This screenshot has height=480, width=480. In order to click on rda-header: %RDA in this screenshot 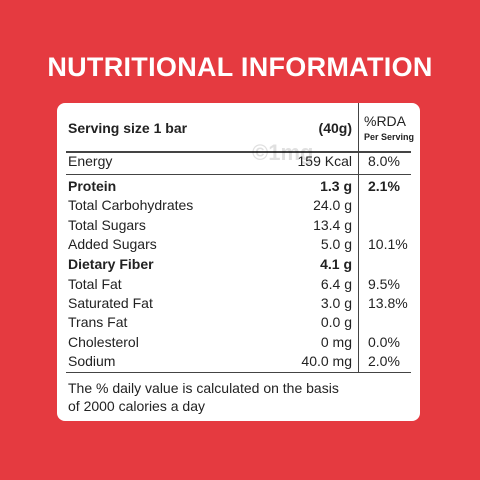, I will do `click(385, 121)`.